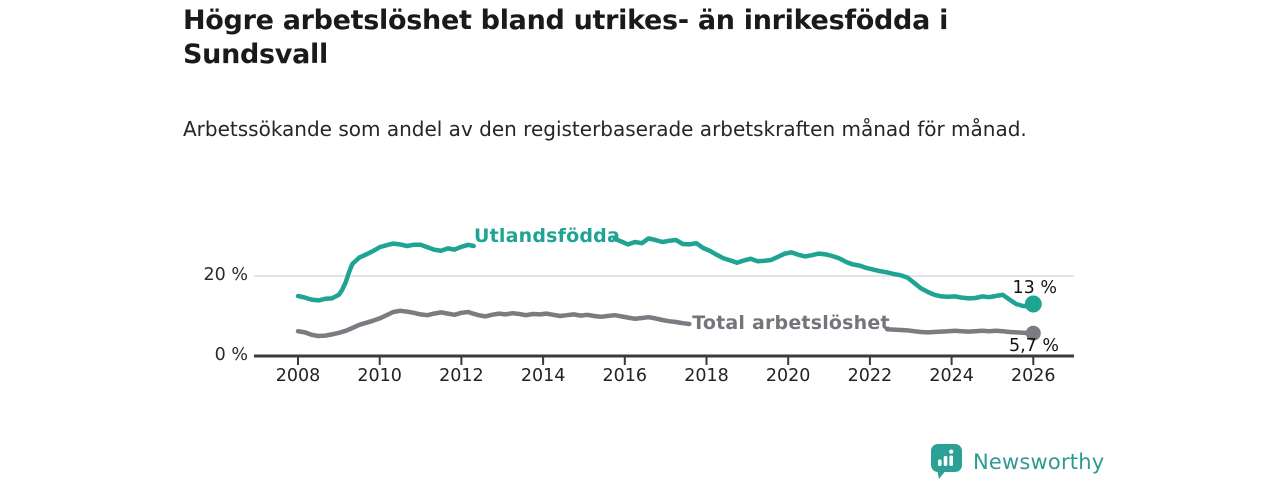  I want to click on newsworthy-logo: Newsworthy, so click(1017, 461).